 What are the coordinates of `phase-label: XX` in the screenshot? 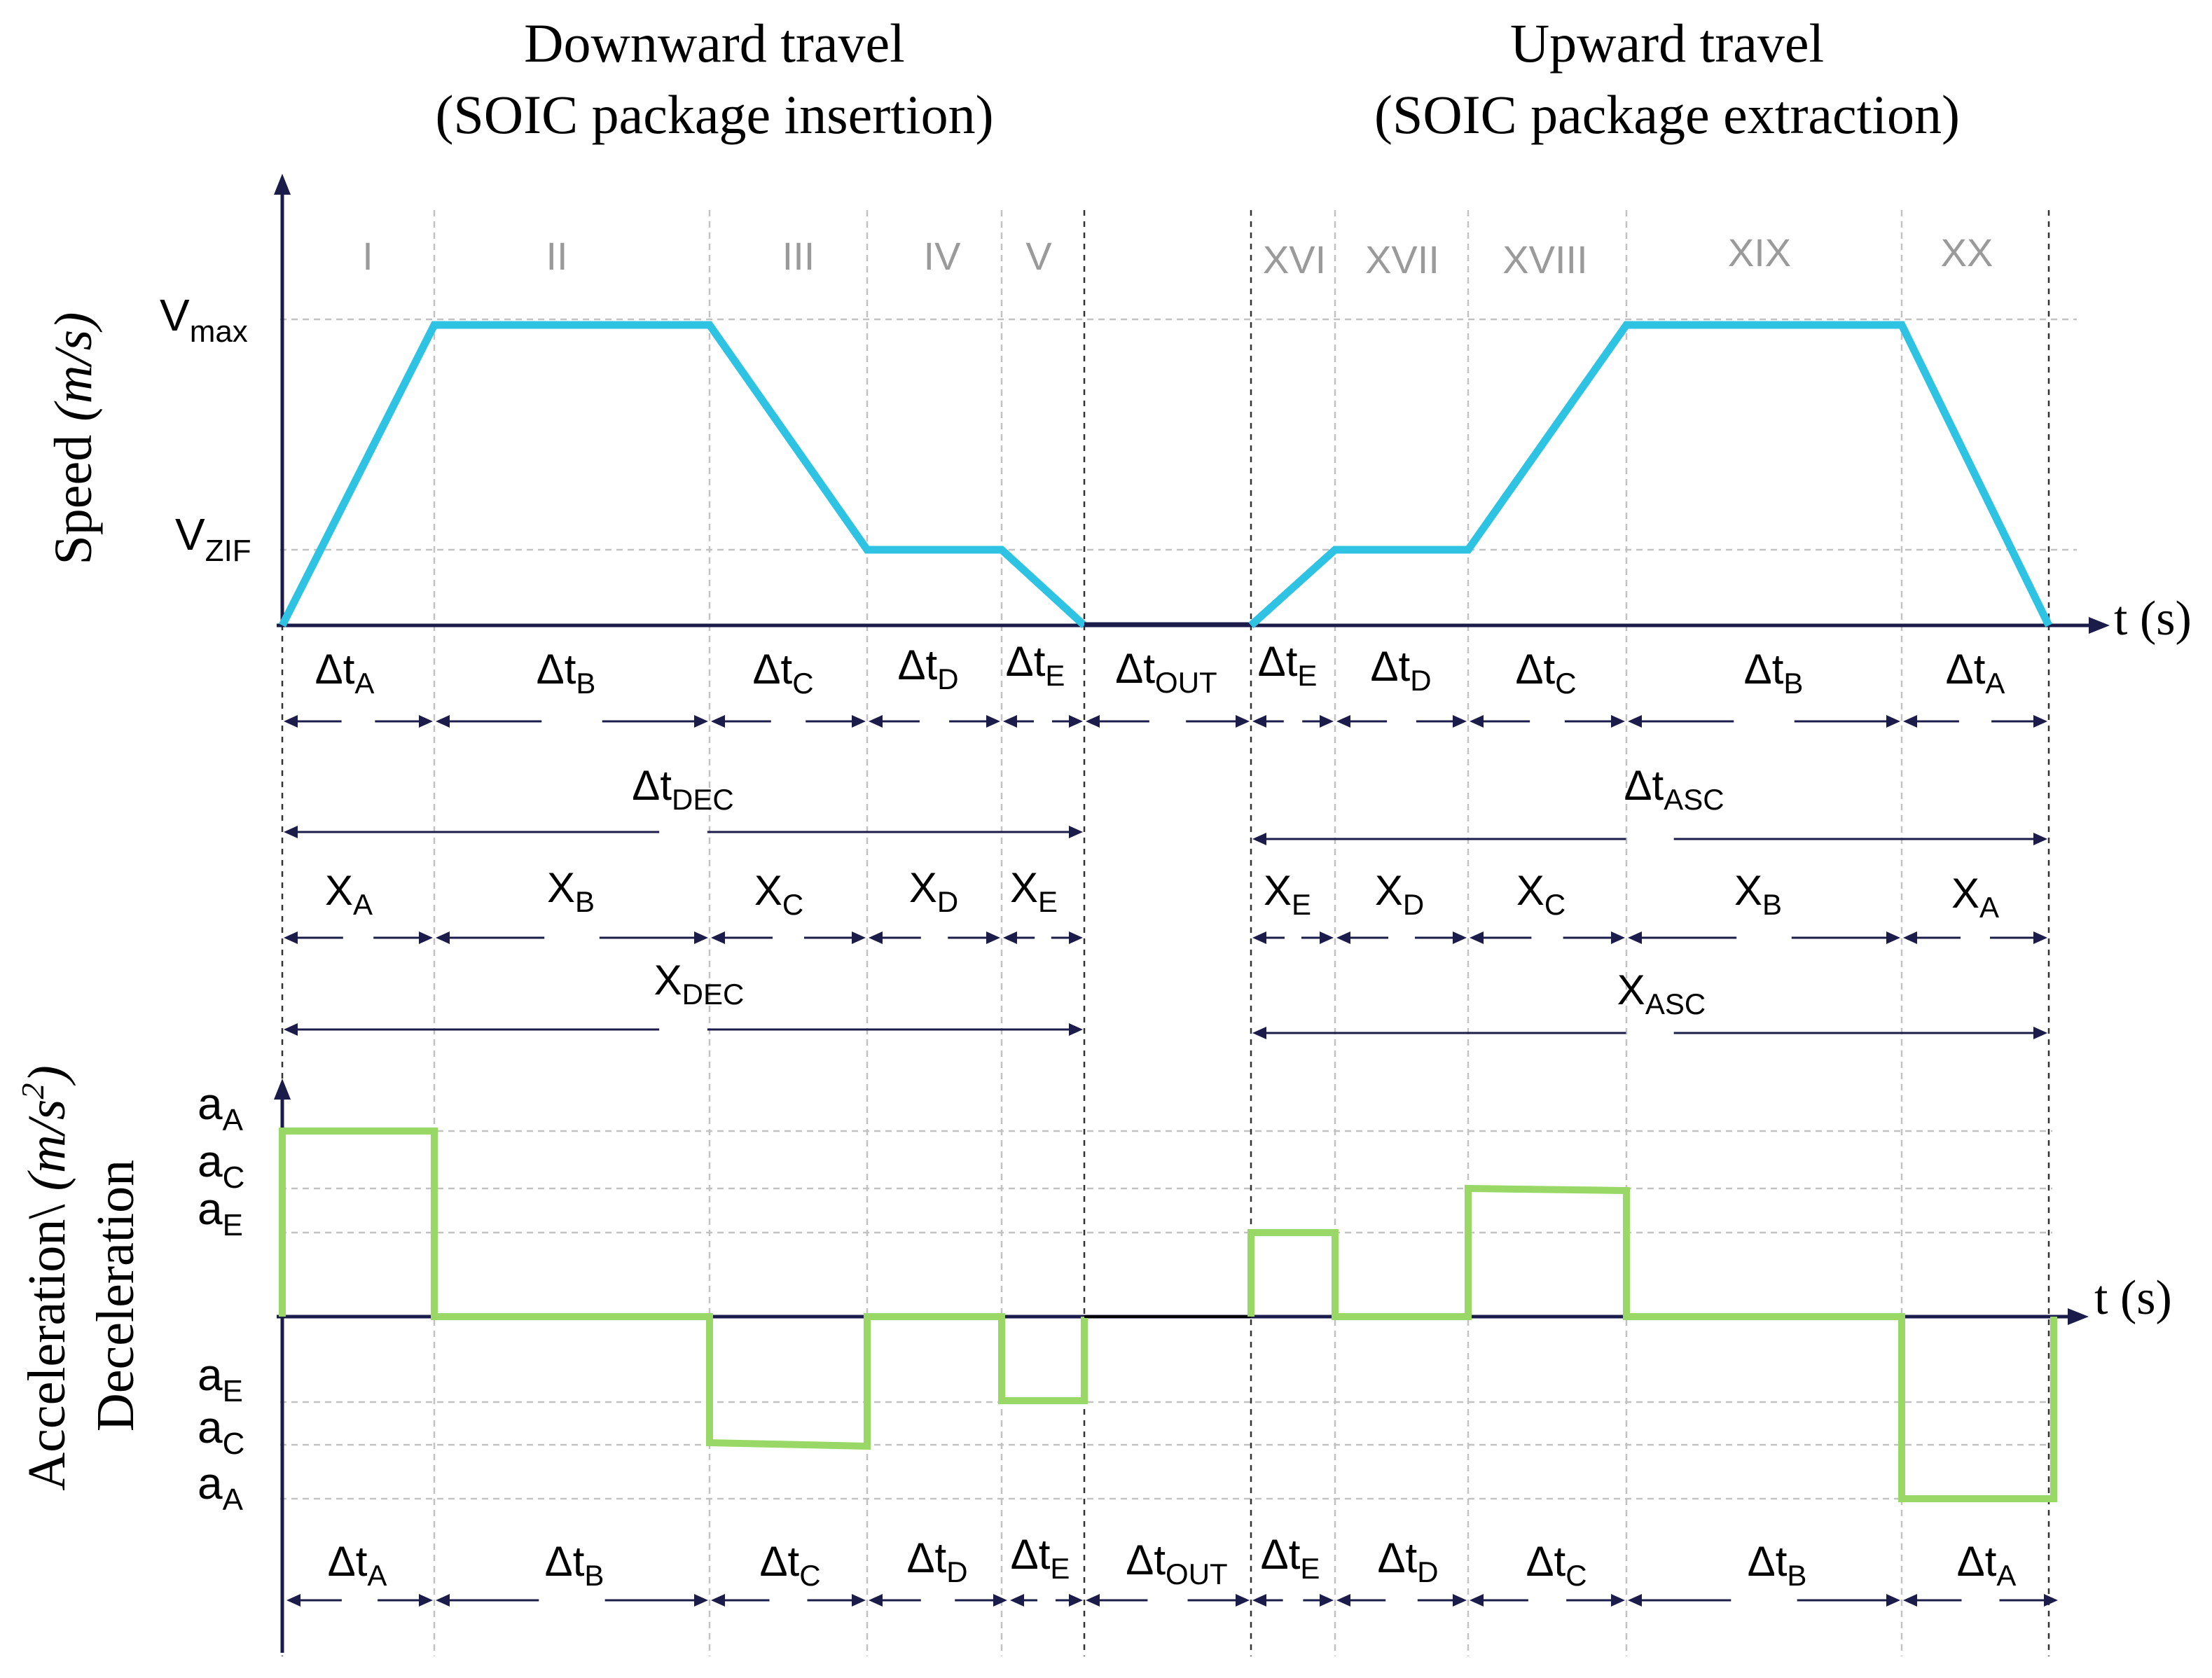 It's located at (1967, 252).